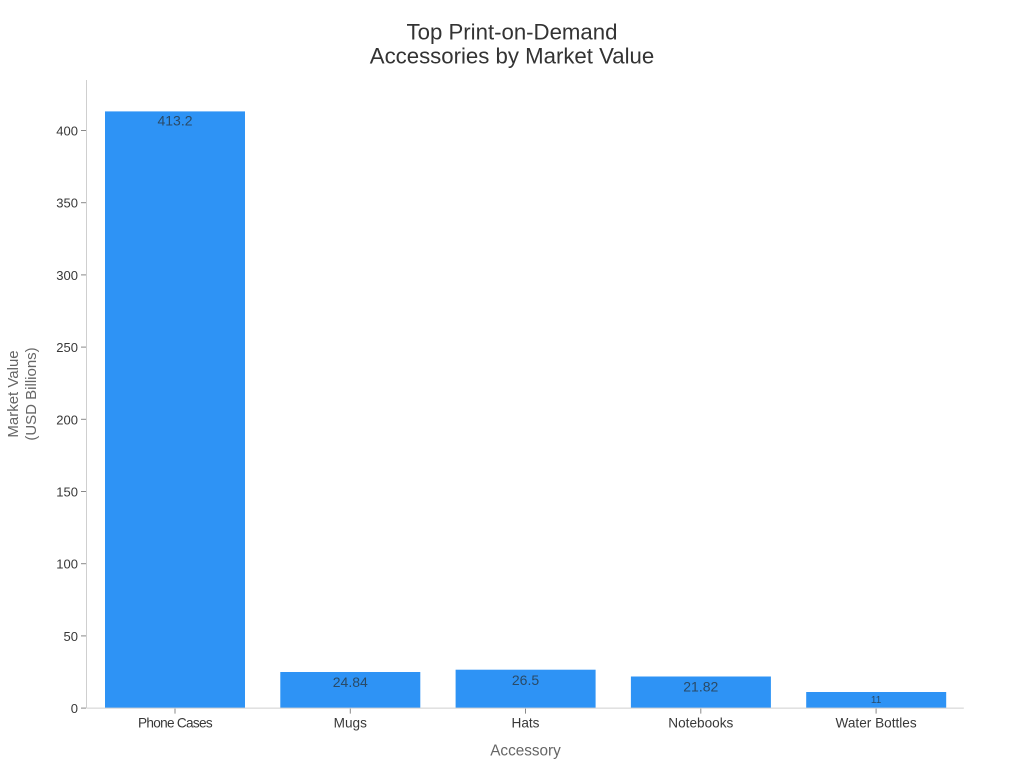 Image resolution: width=1024 pixels, height=773 pixels. Describe the element at coordinates (67, 492) in the screenshot. I see `svg-text: 150` at that location.